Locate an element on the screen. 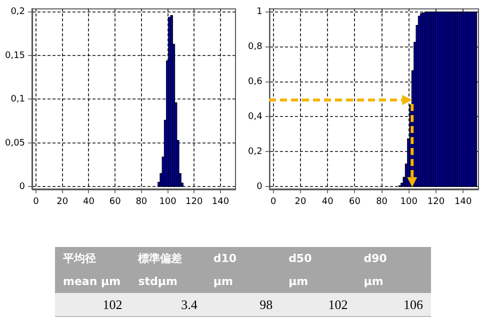 The width and height of the screenshot is (486, 332). text: 106 is located at coordinates (393, 304).